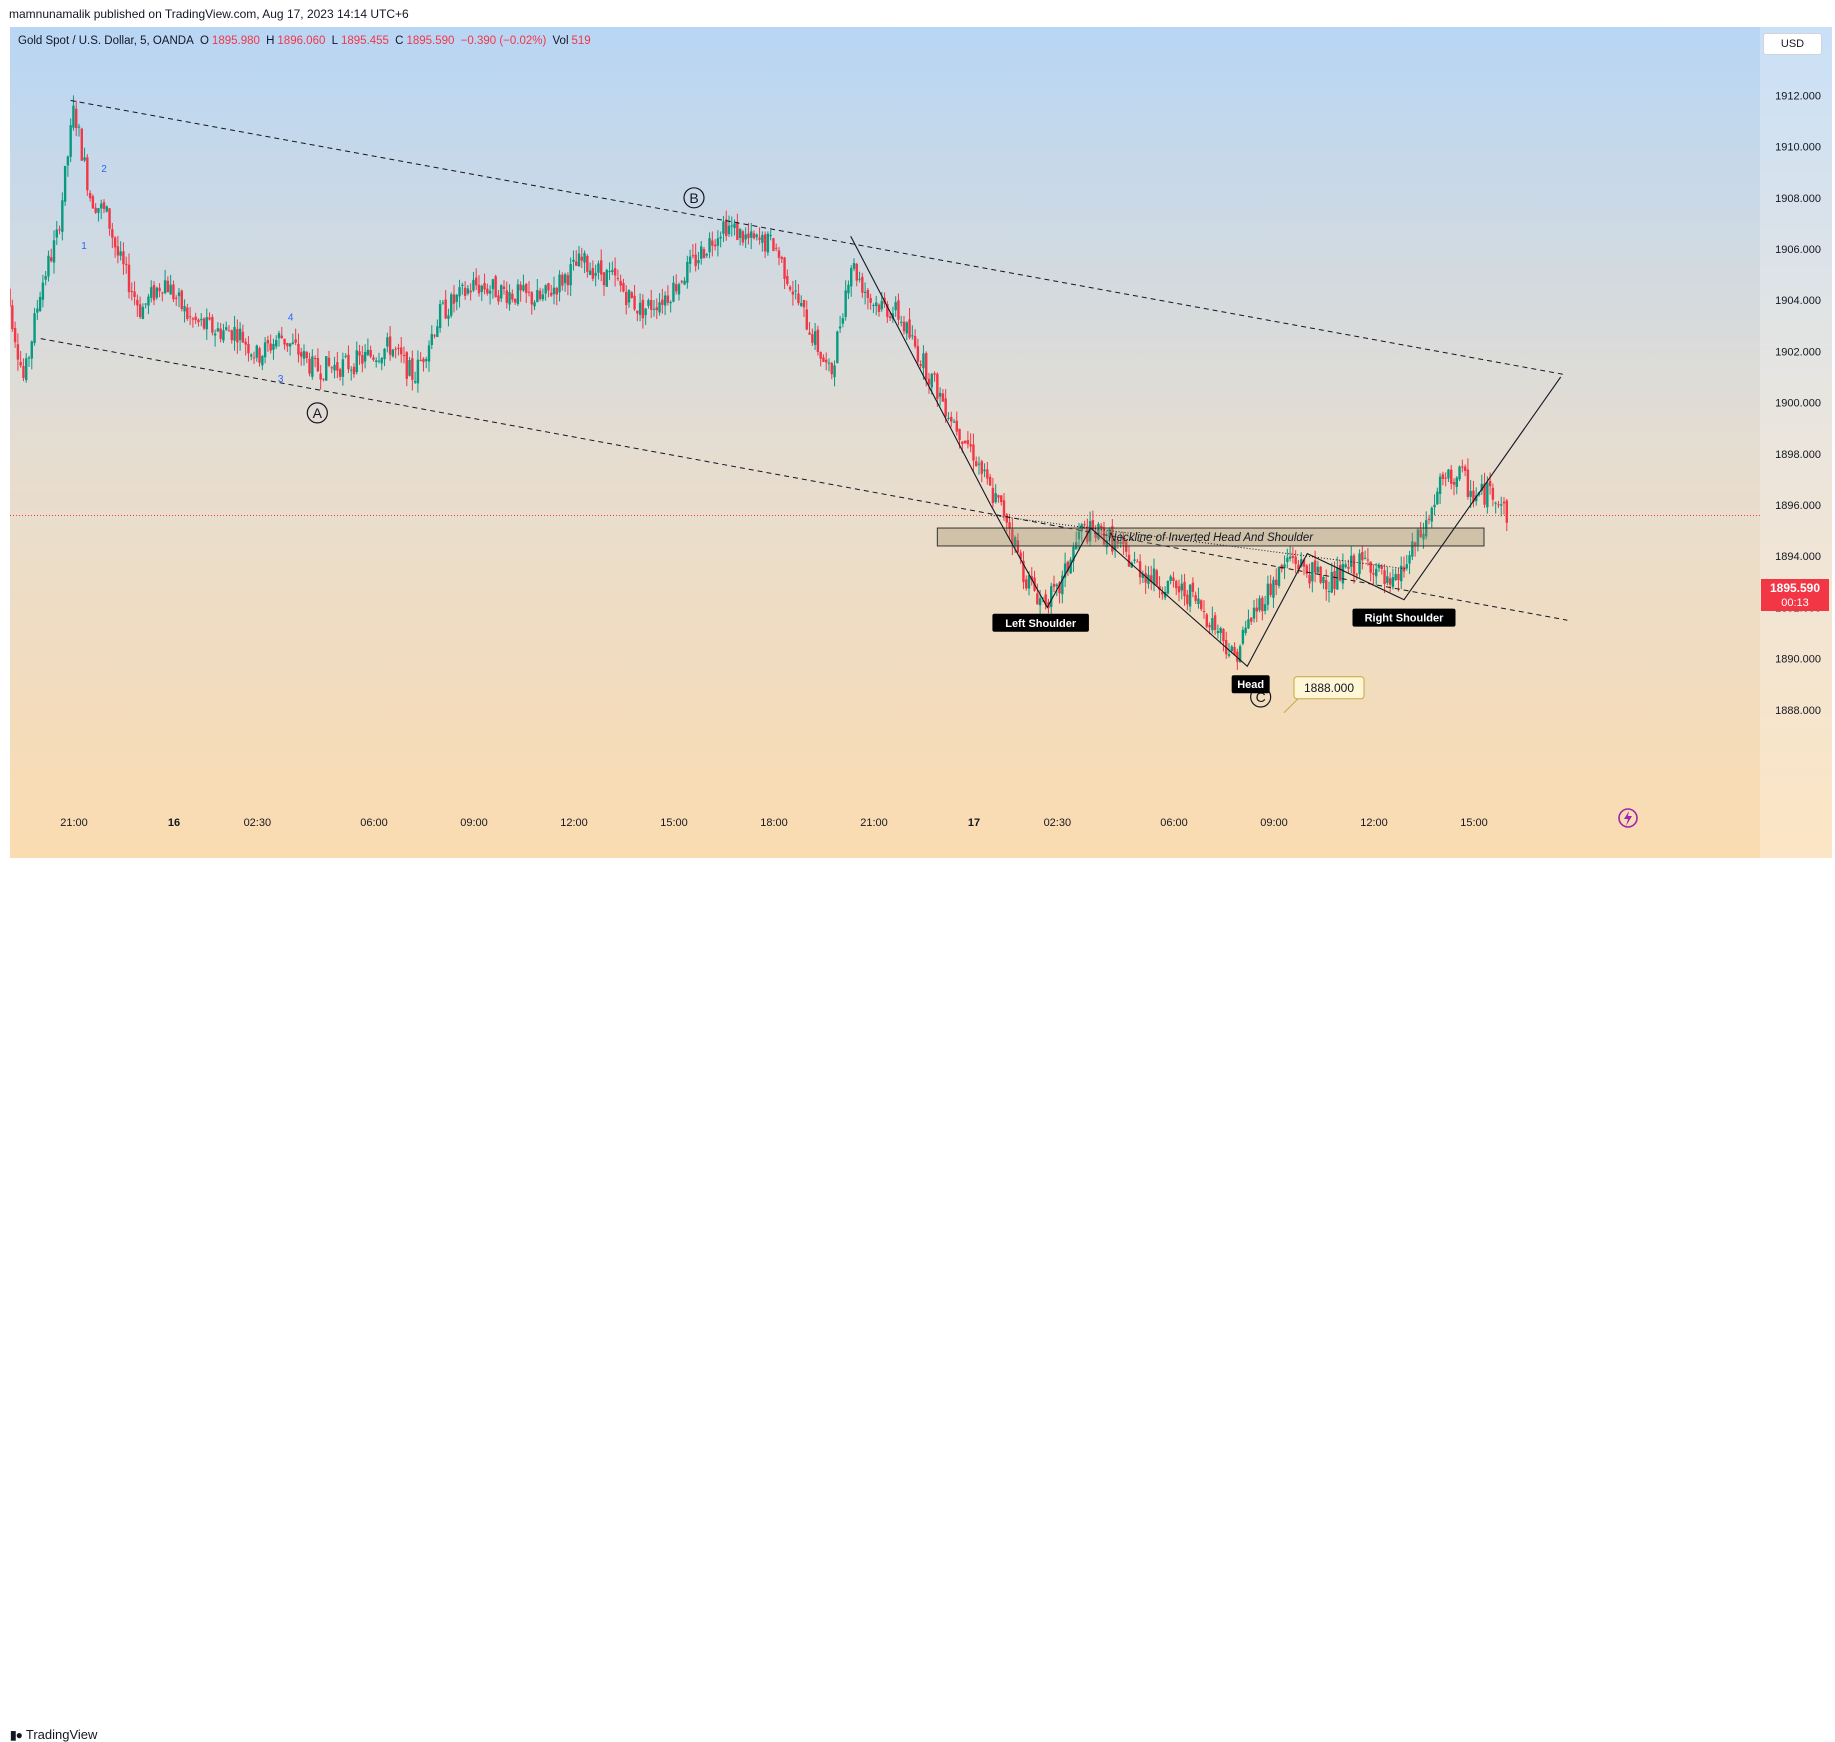  I want to click on currency-button: USD, so click(1792, 44).